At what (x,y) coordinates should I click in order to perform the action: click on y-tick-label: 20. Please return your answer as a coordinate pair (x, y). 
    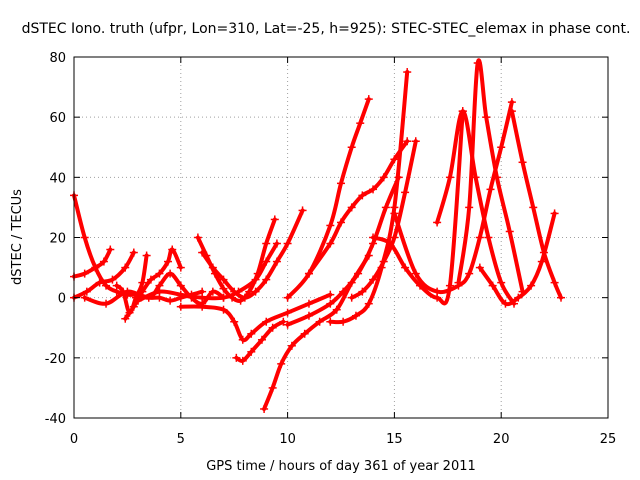
    Looking at the image, I should click on (57, 239).